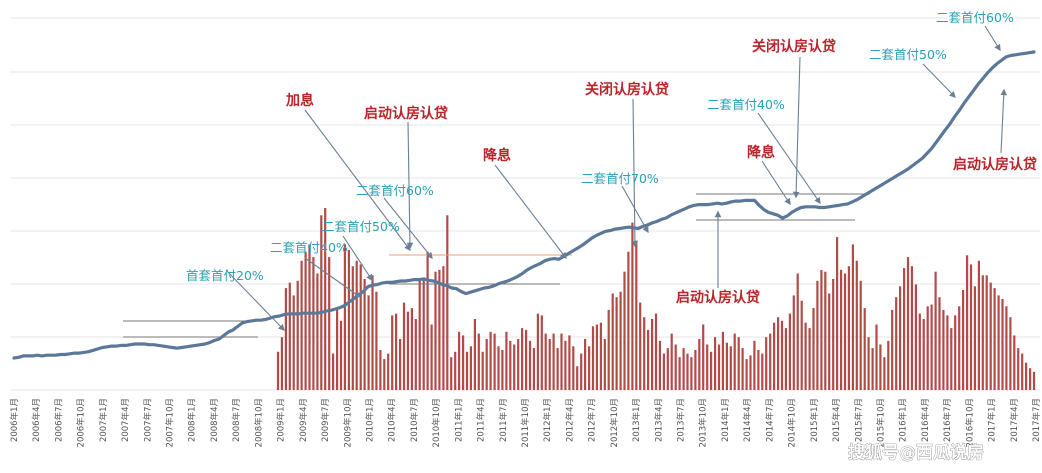 The image size is (1042, 473). Describe the element at coordinates (992, 420) in the screenshot. I see `x-tick-label: 2017年1月` at that location.